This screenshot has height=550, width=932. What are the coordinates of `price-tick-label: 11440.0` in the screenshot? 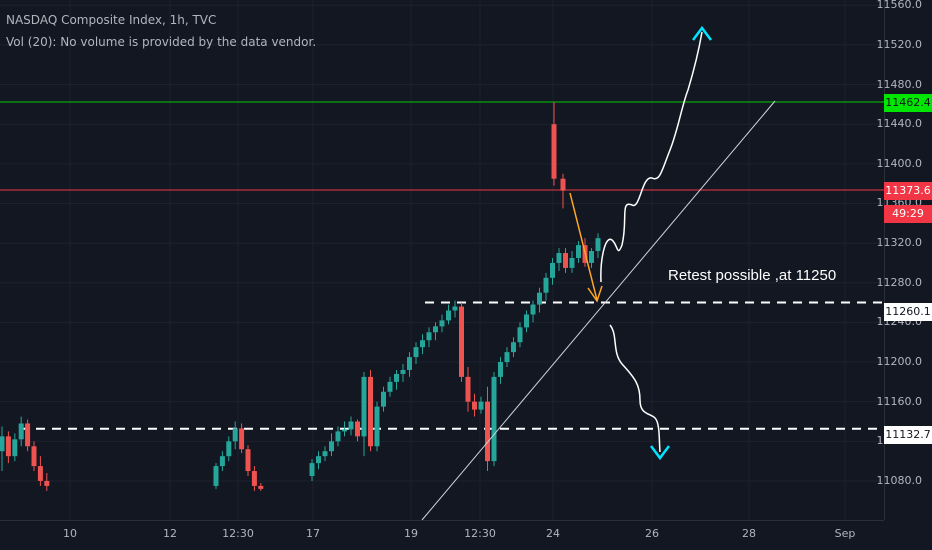 It's located at (899, 124).